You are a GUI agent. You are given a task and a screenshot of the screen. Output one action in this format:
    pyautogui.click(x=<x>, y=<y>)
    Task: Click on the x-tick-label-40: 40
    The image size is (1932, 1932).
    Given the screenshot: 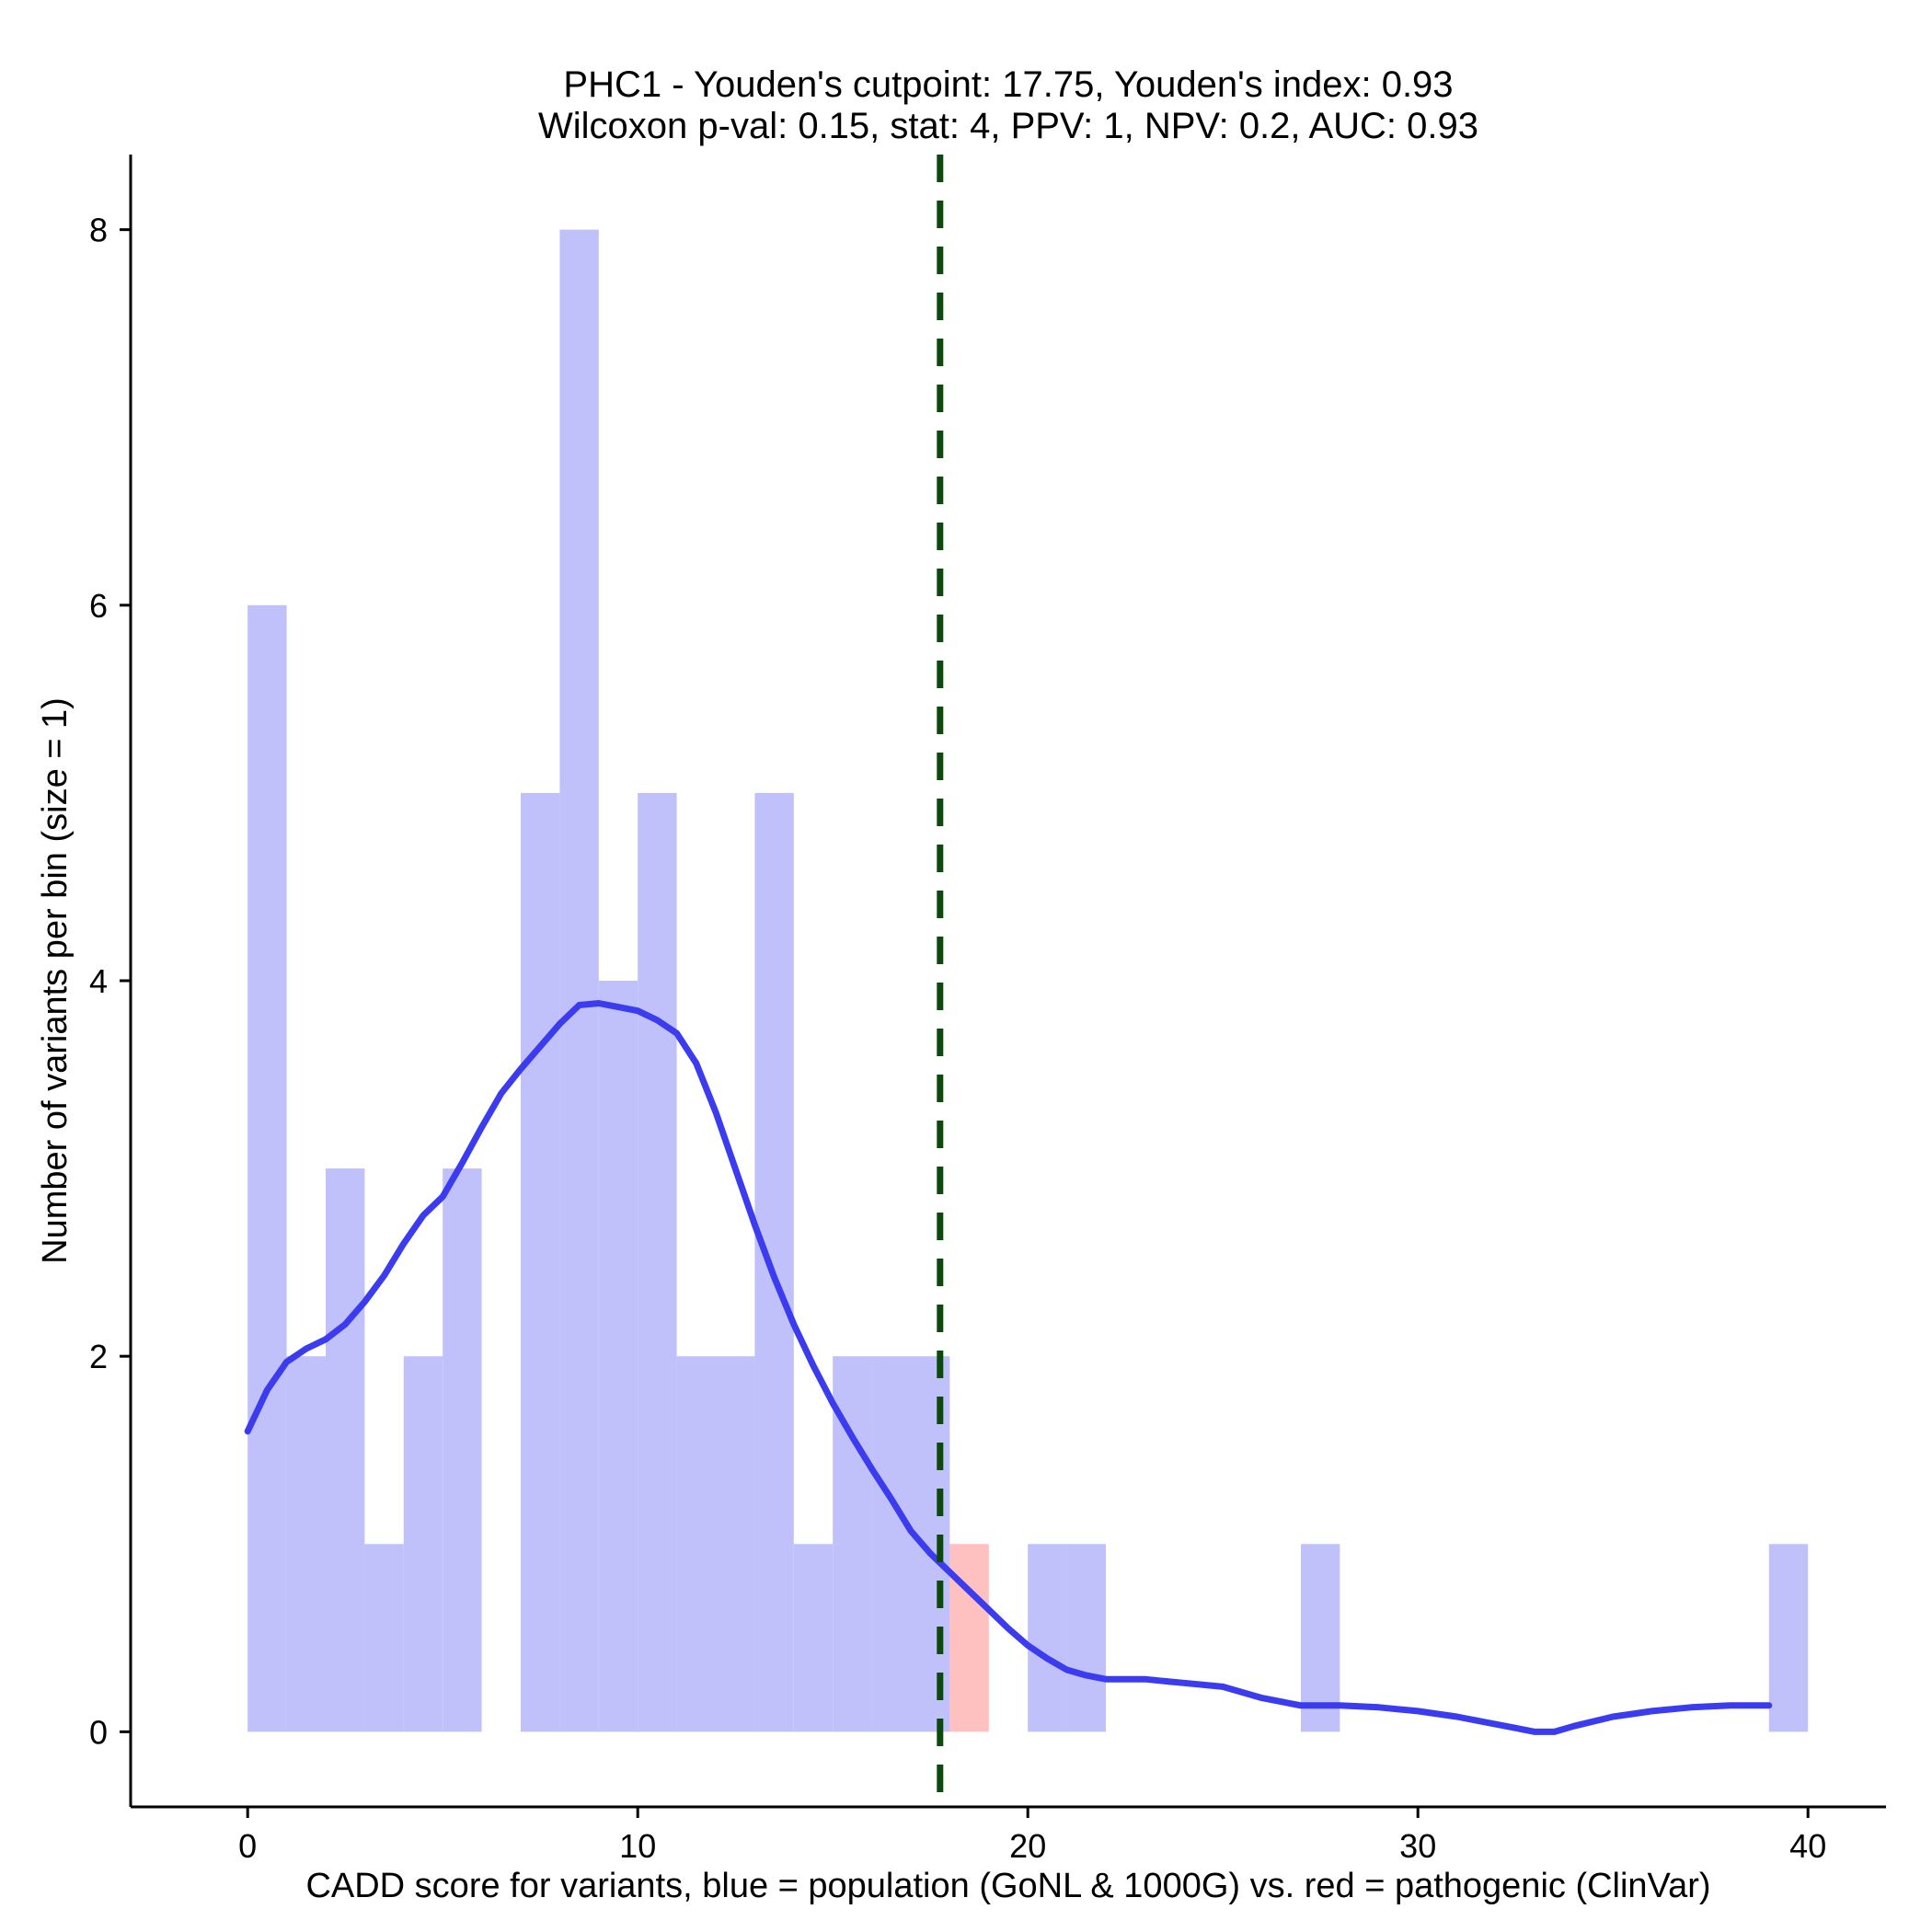 What is the action you would take?
    pyautogui.click(x=1807, y=1846)
    